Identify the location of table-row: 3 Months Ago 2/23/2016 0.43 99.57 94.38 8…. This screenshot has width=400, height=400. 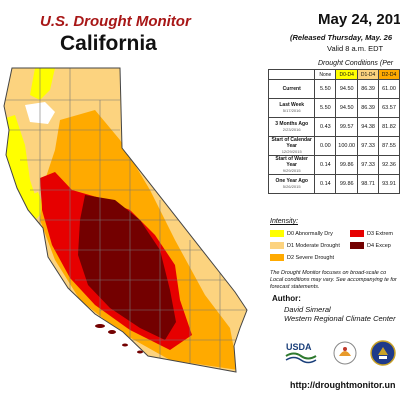
(333, 127).